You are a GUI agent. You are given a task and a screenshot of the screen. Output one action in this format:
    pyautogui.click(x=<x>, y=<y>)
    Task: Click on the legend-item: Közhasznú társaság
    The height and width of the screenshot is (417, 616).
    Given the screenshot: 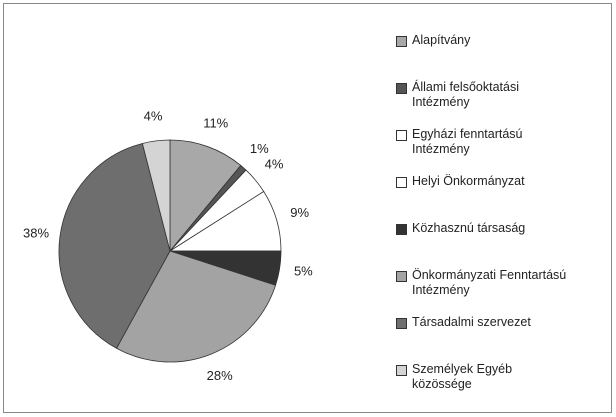 What is the action you would take?
    pyautogui.click(x=505, y=244)
    